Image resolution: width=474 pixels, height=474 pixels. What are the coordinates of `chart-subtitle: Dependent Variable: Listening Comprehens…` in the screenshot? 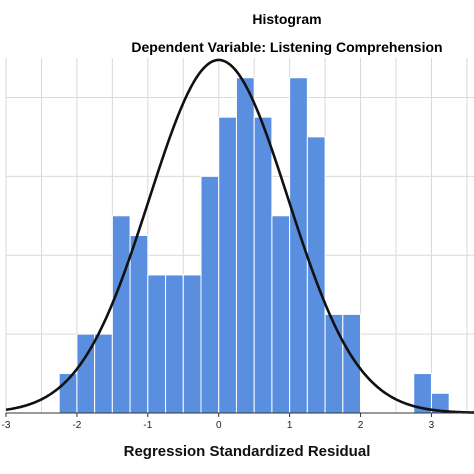 It's located at (287, 47).